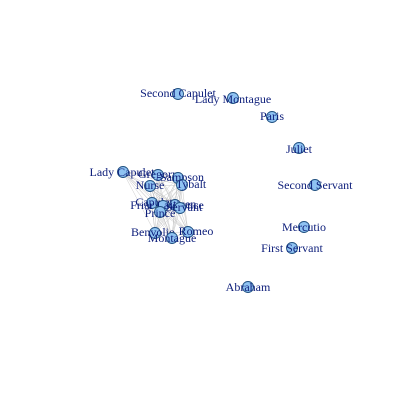 The height and width of the screenshot is (400, 400). I want to click on edge-tybalt-benvolio, so click(168, 209).